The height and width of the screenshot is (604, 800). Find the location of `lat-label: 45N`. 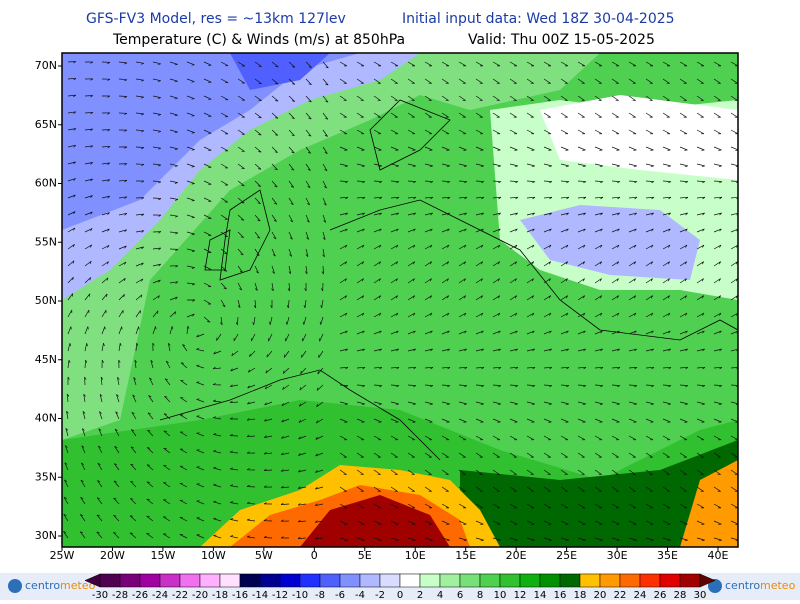

lat-label: 45N is located at coordinates (46, 359).